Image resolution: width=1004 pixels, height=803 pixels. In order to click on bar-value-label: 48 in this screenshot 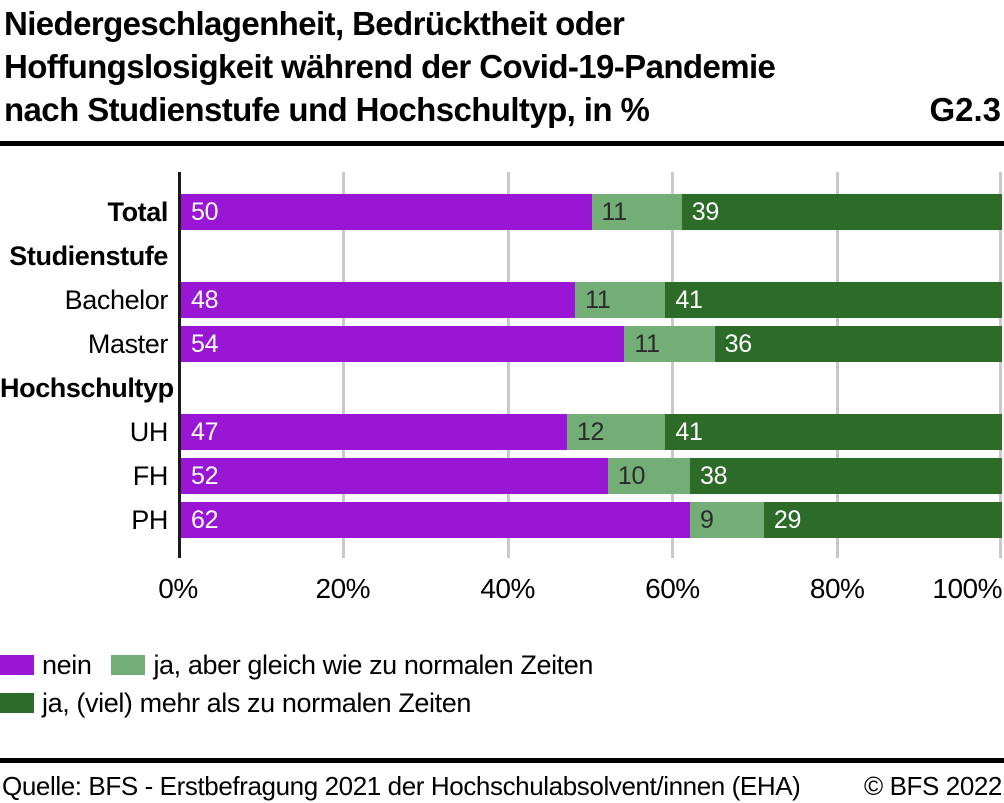, I will do `click(205, 300)`.